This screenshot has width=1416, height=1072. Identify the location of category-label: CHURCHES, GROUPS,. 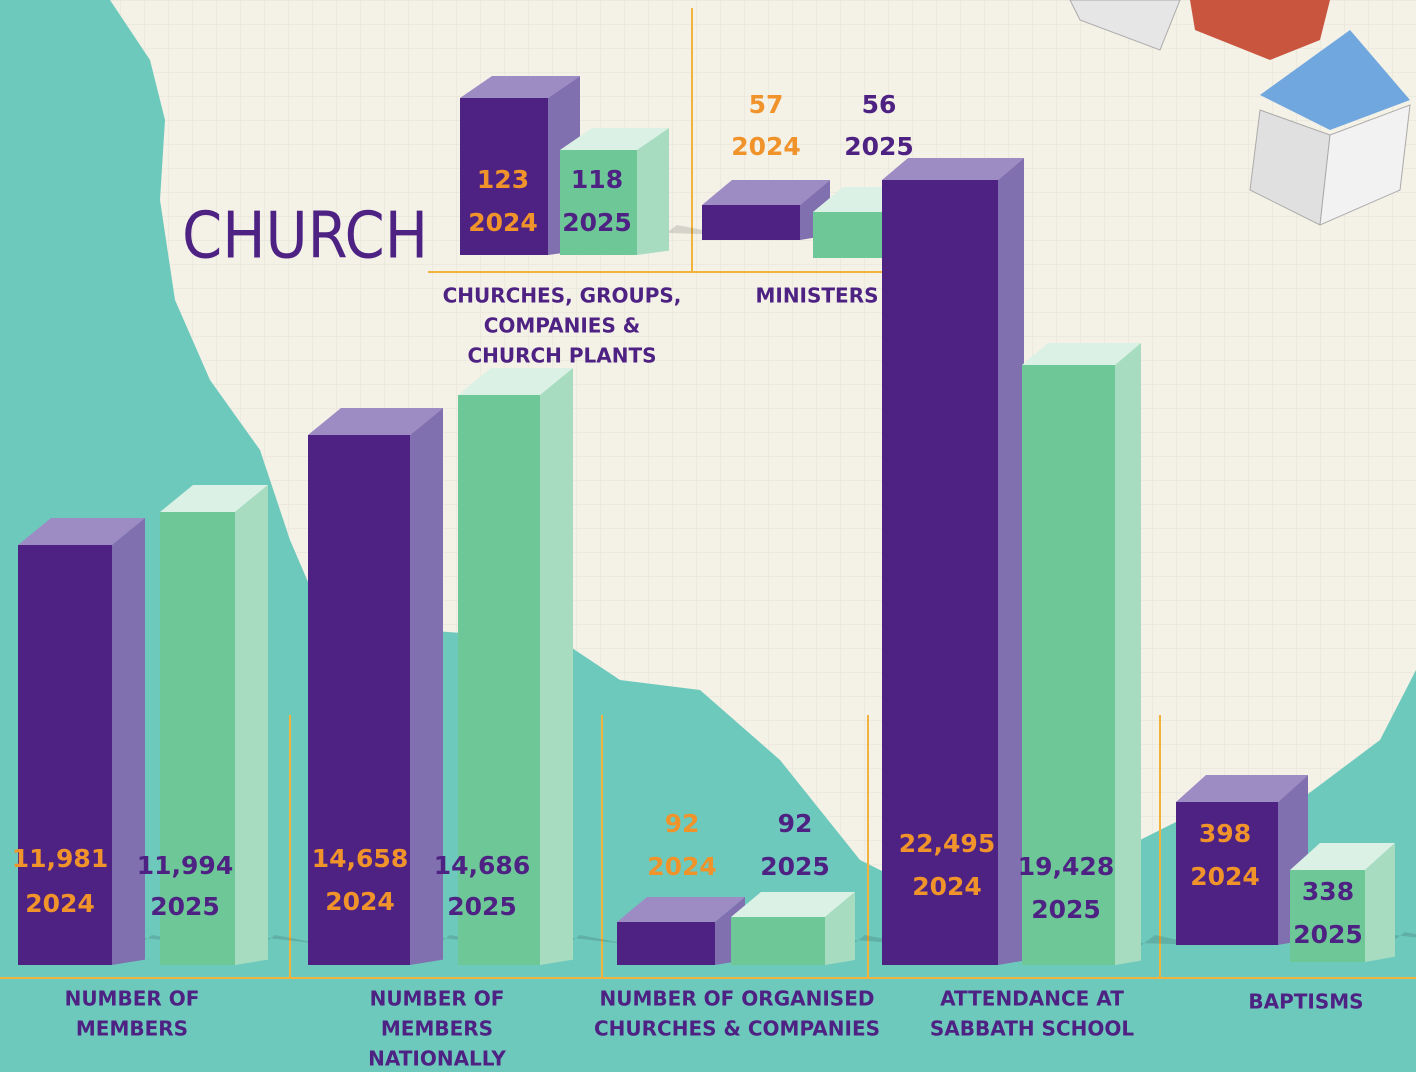
(562, 296).